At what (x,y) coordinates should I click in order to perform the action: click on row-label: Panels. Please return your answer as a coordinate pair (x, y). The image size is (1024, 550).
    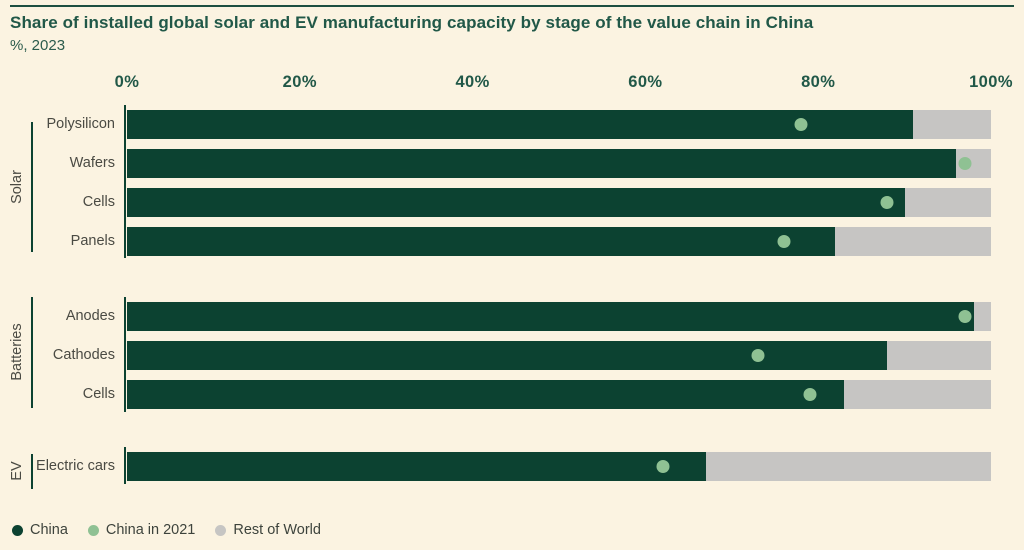
    Looking at the image, I should click on (92, 241).